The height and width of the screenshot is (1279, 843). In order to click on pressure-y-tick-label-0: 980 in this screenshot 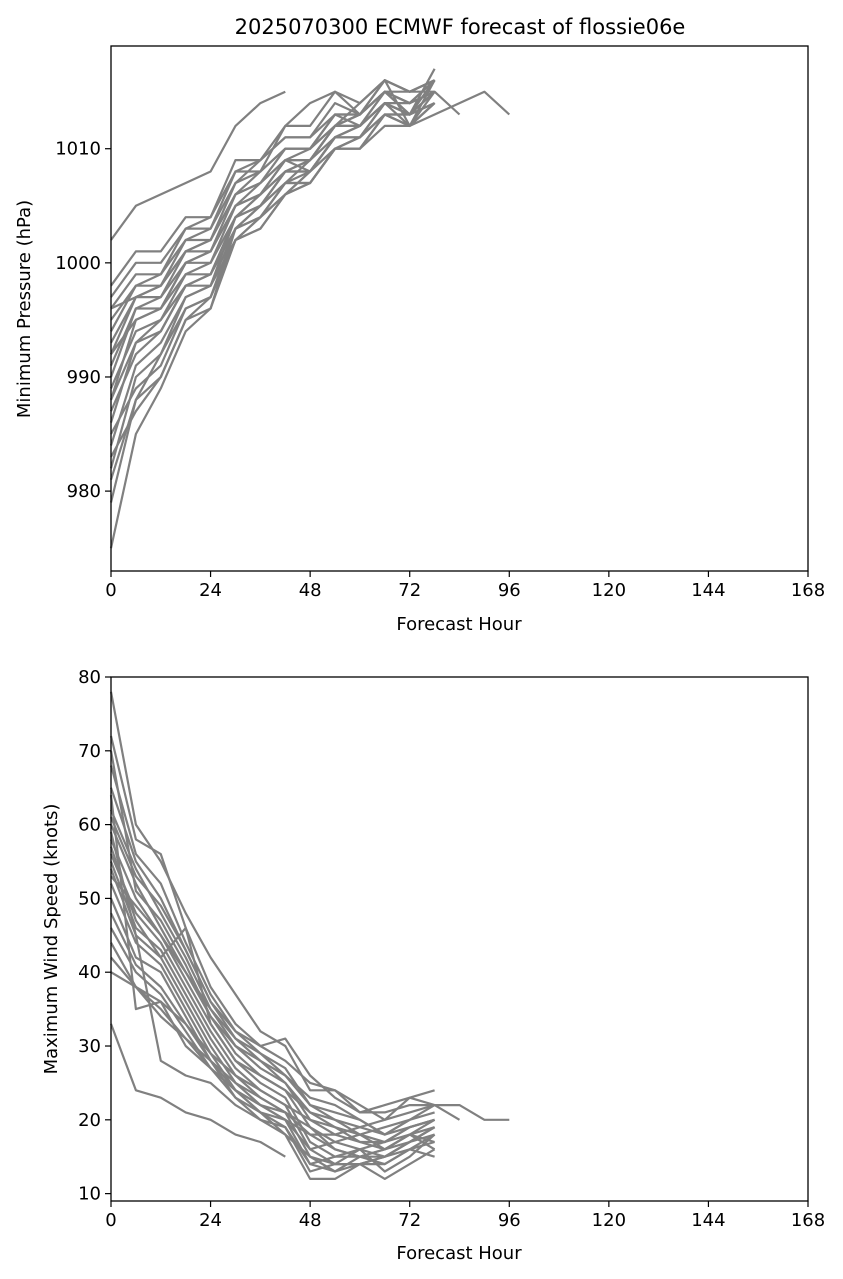, I will do `click(84, 491)`.